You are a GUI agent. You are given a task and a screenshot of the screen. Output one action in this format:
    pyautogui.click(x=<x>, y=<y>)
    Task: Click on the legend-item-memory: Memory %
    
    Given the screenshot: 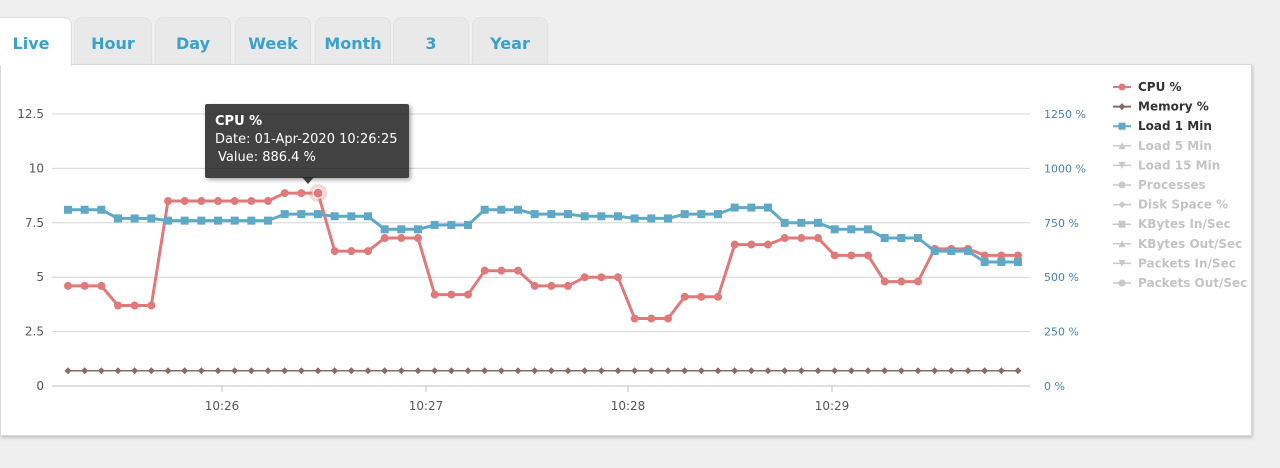 What is the action you would take?
    pyautogui.click(x=1173, y=107)
    